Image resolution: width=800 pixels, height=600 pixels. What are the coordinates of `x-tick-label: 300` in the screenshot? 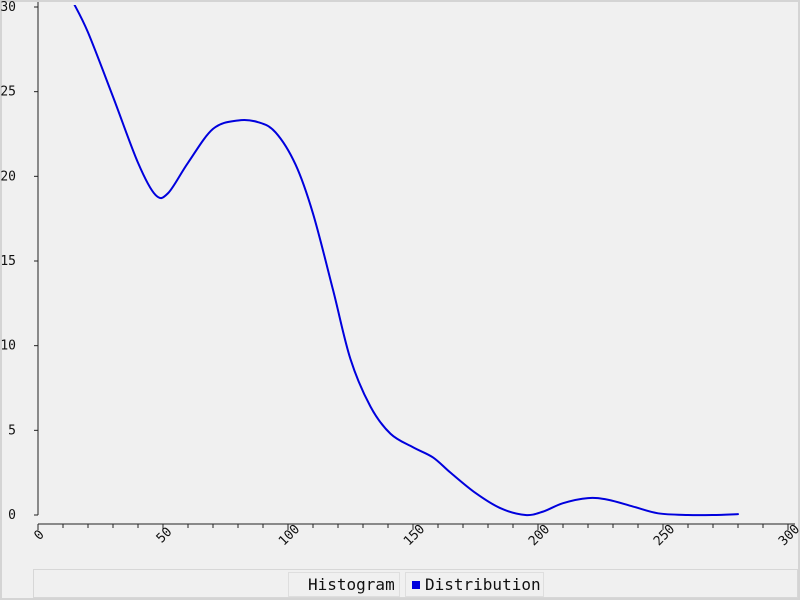 It's located at (788, 535).